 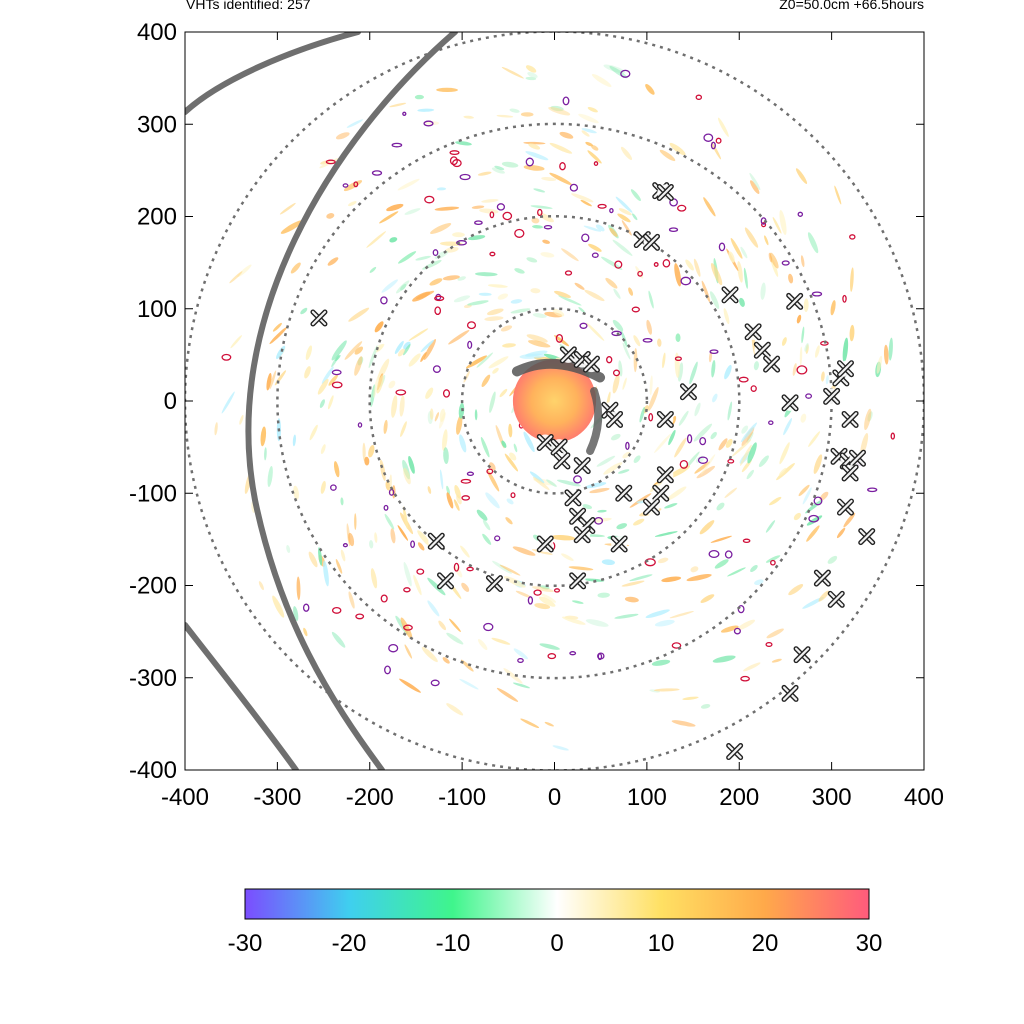 What do you see at coordinates (157, 124) in the screenshot?
I see `y-tick-label: 300` at bounding box center [157, 124].